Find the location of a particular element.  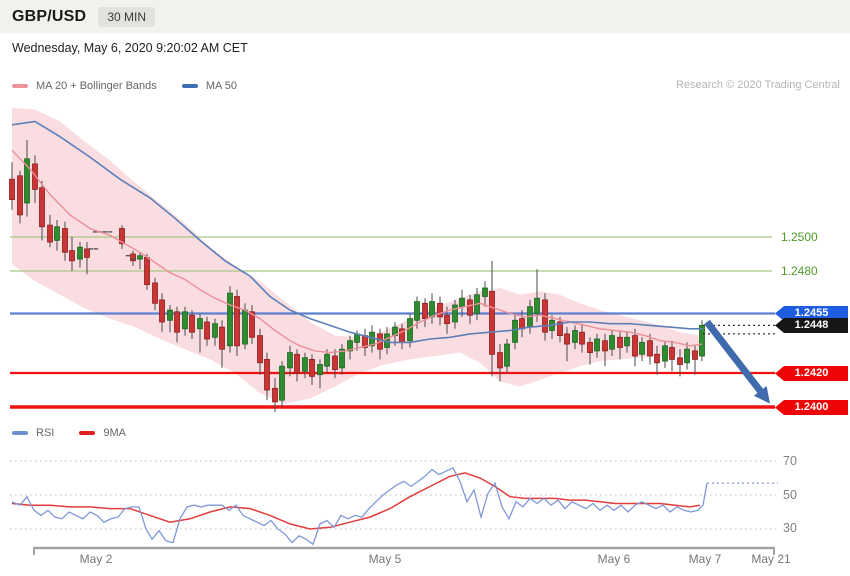

rsi-legend-label: RSI is located at coordinates (45, 433).